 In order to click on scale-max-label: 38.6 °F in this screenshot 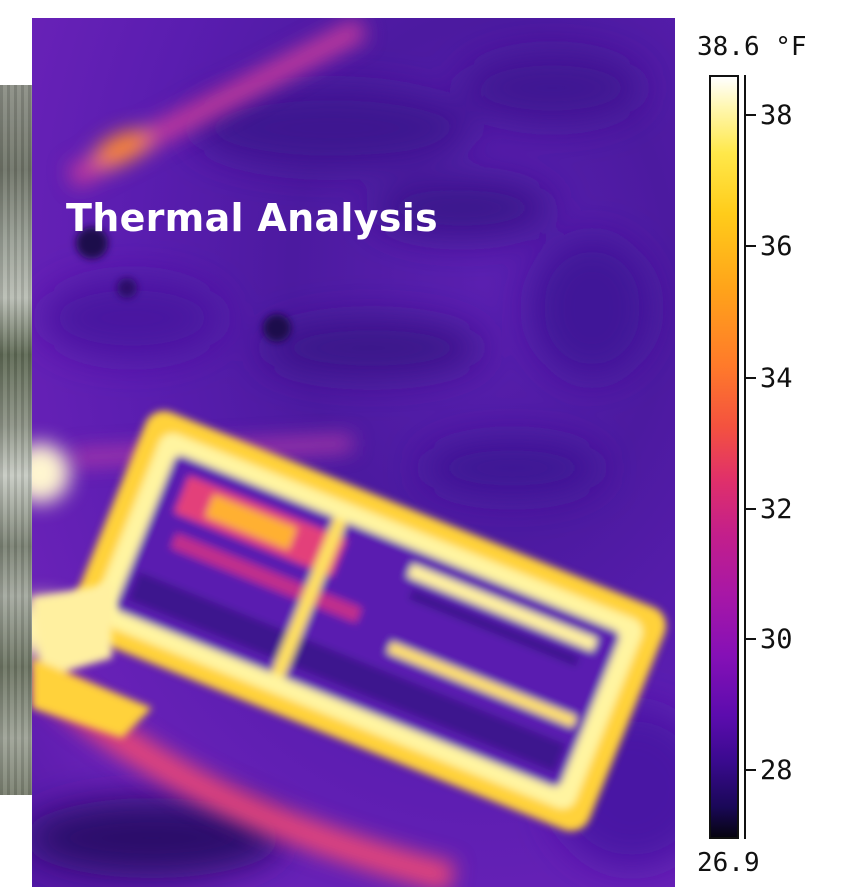, I will do `click(752, 47)`.